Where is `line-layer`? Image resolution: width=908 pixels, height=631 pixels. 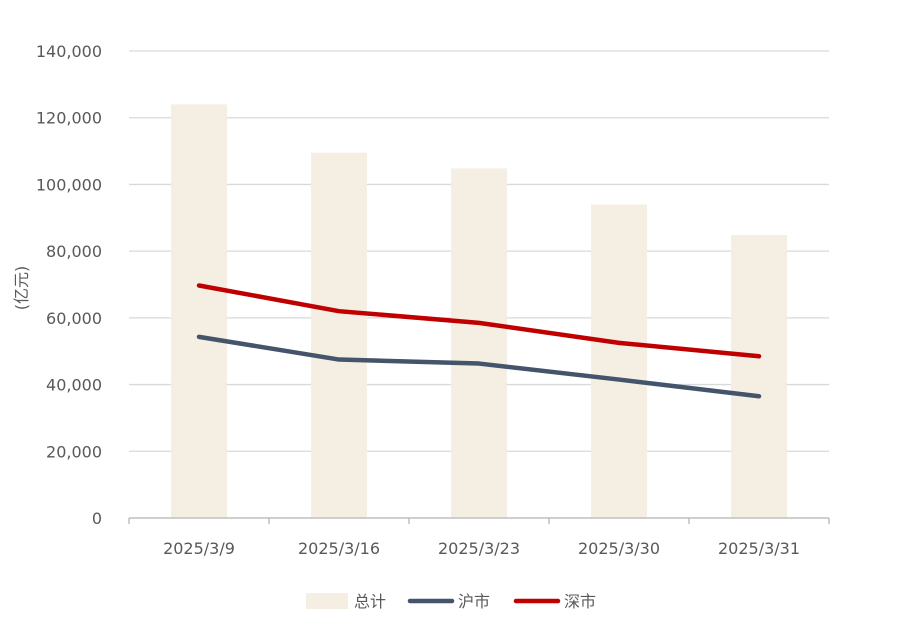 line-layer is located at coordinates (479, 341).